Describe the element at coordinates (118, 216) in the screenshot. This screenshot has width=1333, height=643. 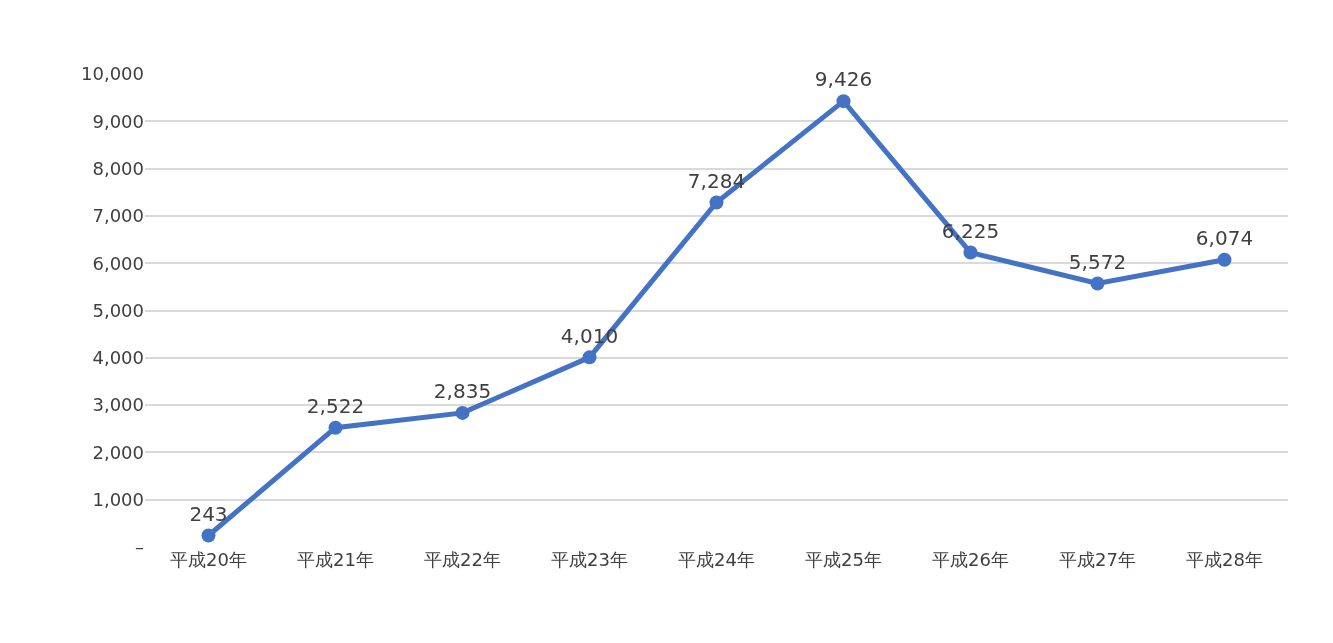
I see `y-tick-label: 7,000` at that location.